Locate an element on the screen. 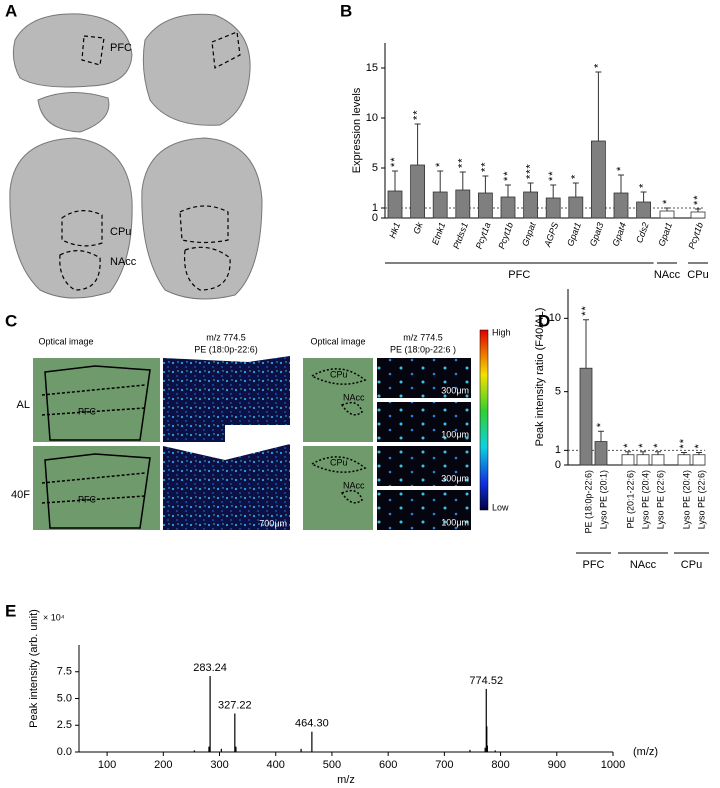  group-label: PFC is located at coordinates (519, 275).